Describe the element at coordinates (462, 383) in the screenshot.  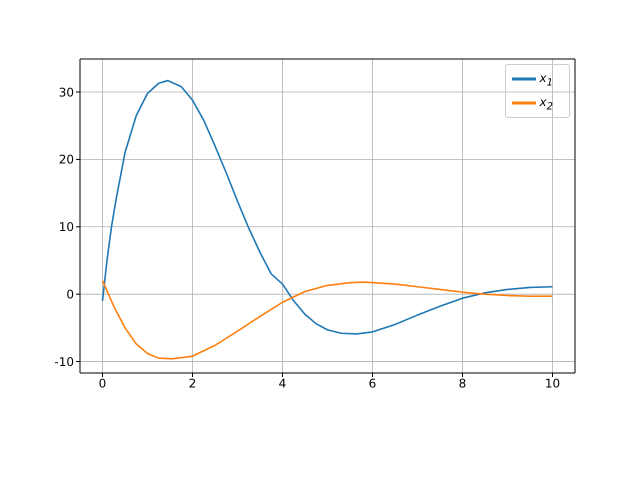
I see `x-tick-label: 8` at that location.